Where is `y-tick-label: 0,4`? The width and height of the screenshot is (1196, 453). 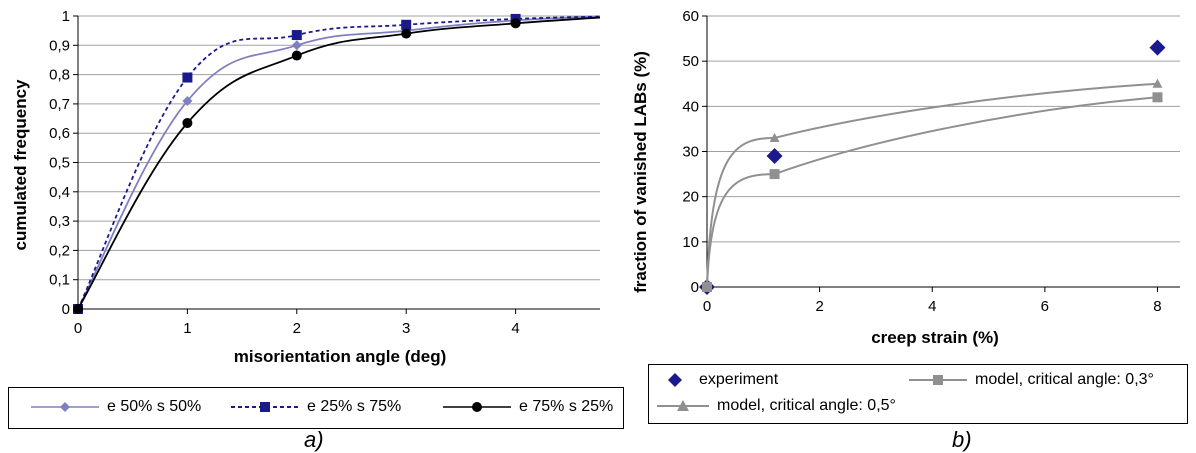 y-tick-label: 0,4 is located at coordinates (59, 192).